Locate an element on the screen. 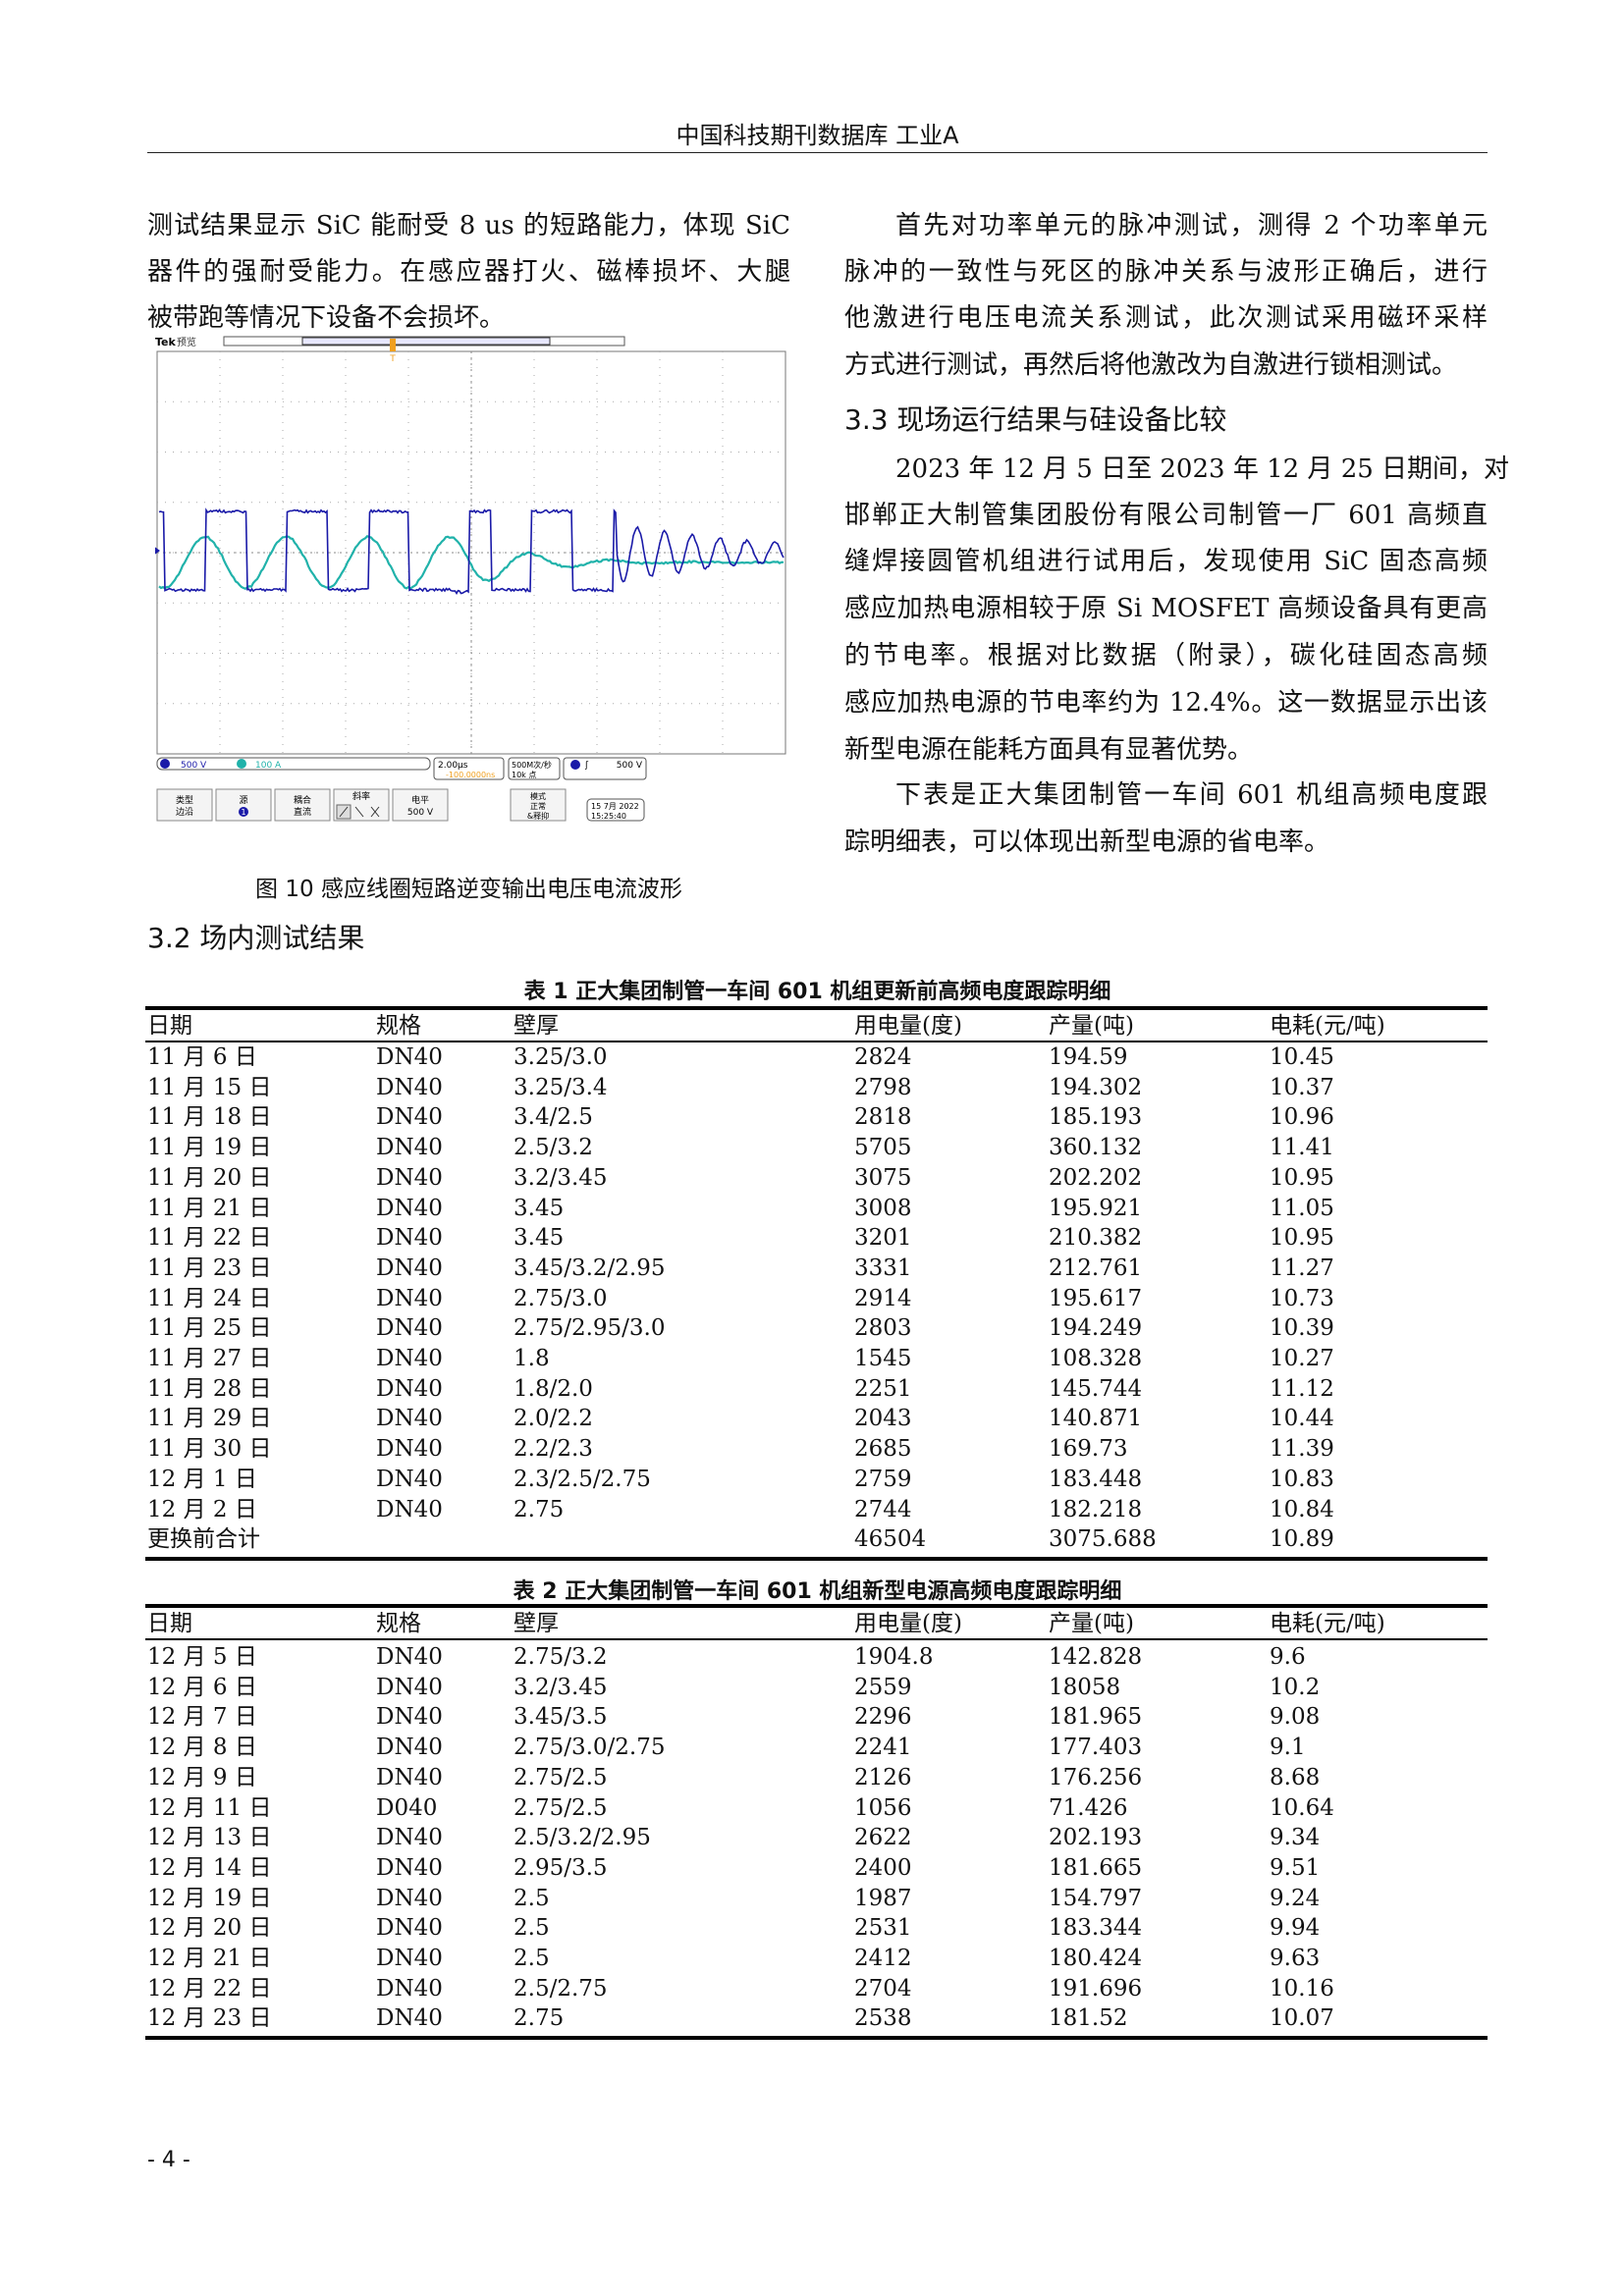  table-header-row: 日期 规格 壁厚 用电量(度) 产量(吨) 电耗(元/吨) is located at coordinates (817, 1026).